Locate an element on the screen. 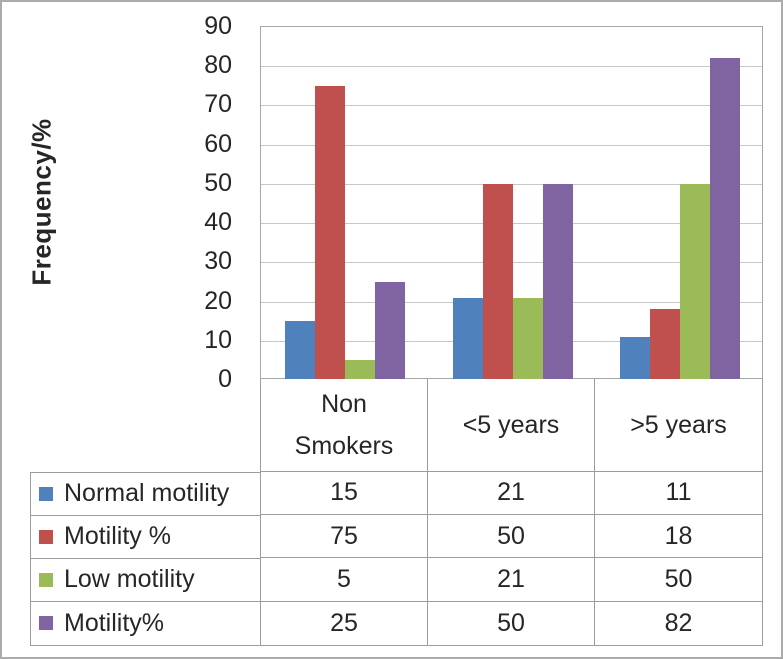 The height and width of the screenshot is (659, 783). legend-row: Motility % is located at coordinates (145, 537).